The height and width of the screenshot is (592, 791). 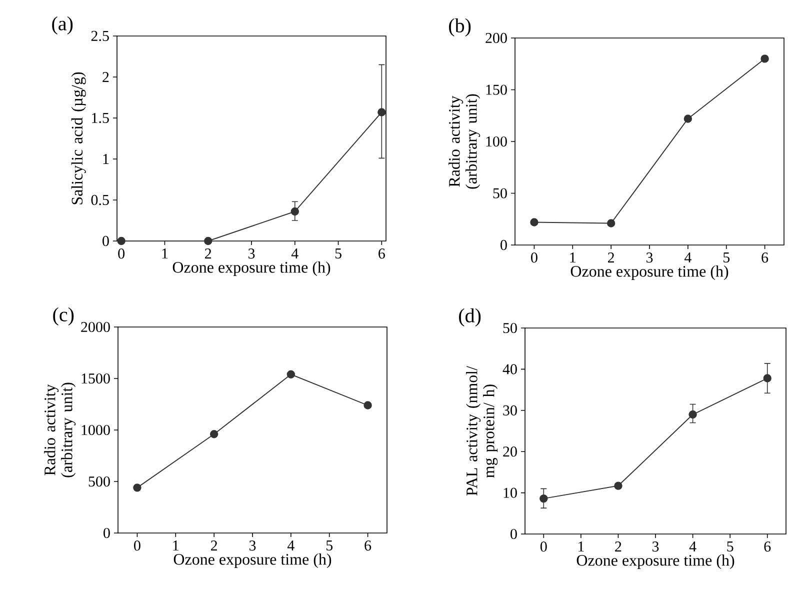 I want to click on y-tick-label: 30, so click(x=510, y=410).